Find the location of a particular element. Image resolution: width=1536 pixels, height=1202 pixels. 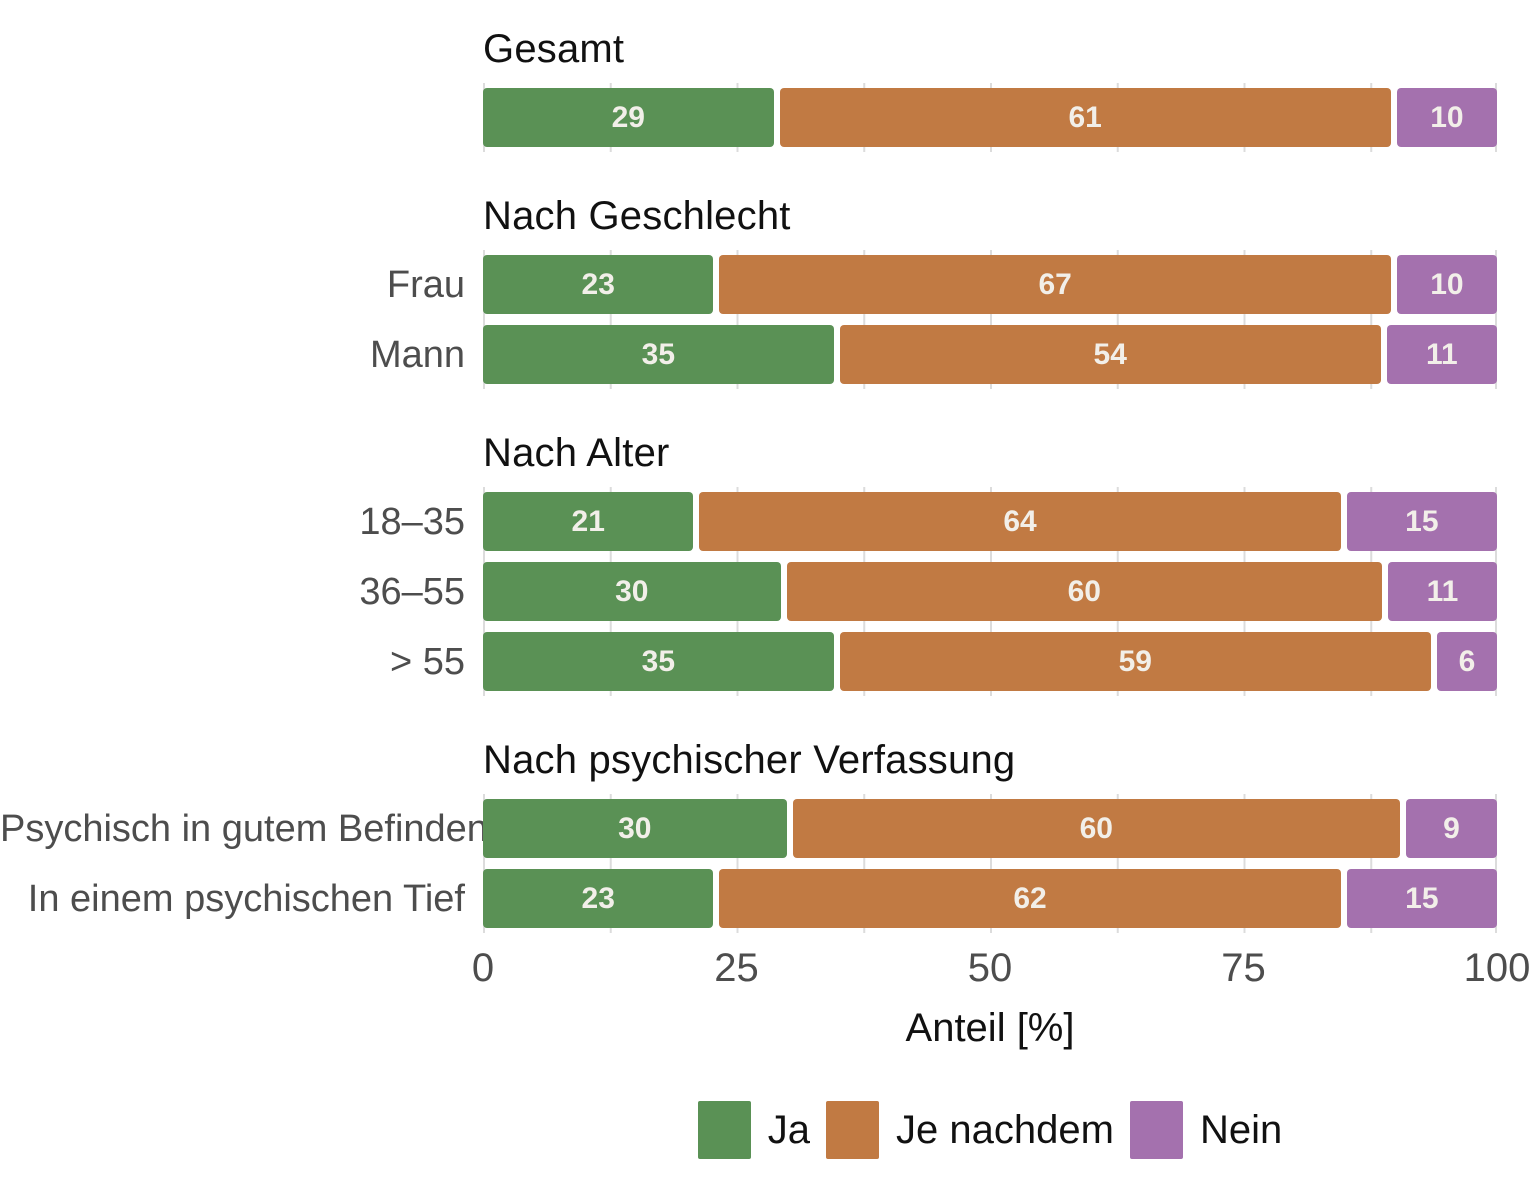

bar-value-label: 9 is located at coordinates (1451, 828).